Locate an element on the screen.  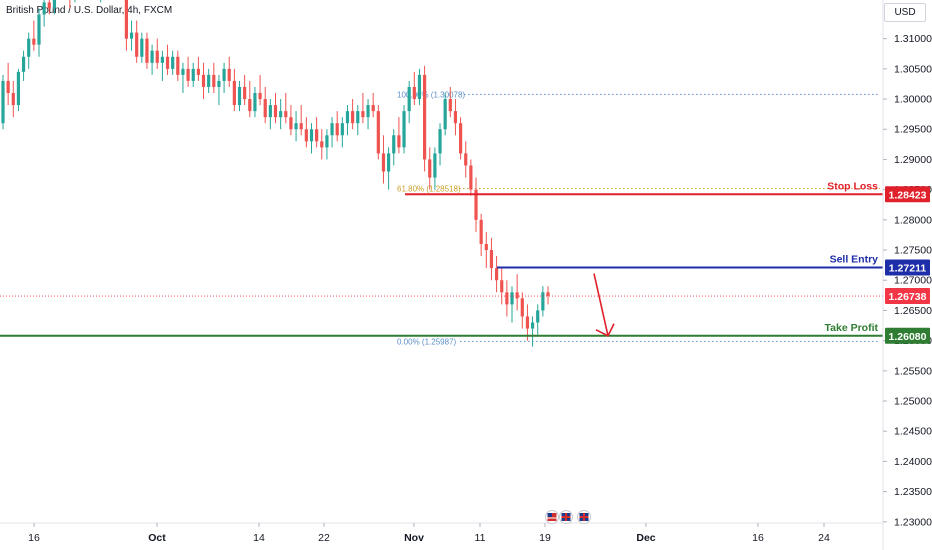
y-tick-label: 1.25500 is located at coordinates (913, 371).